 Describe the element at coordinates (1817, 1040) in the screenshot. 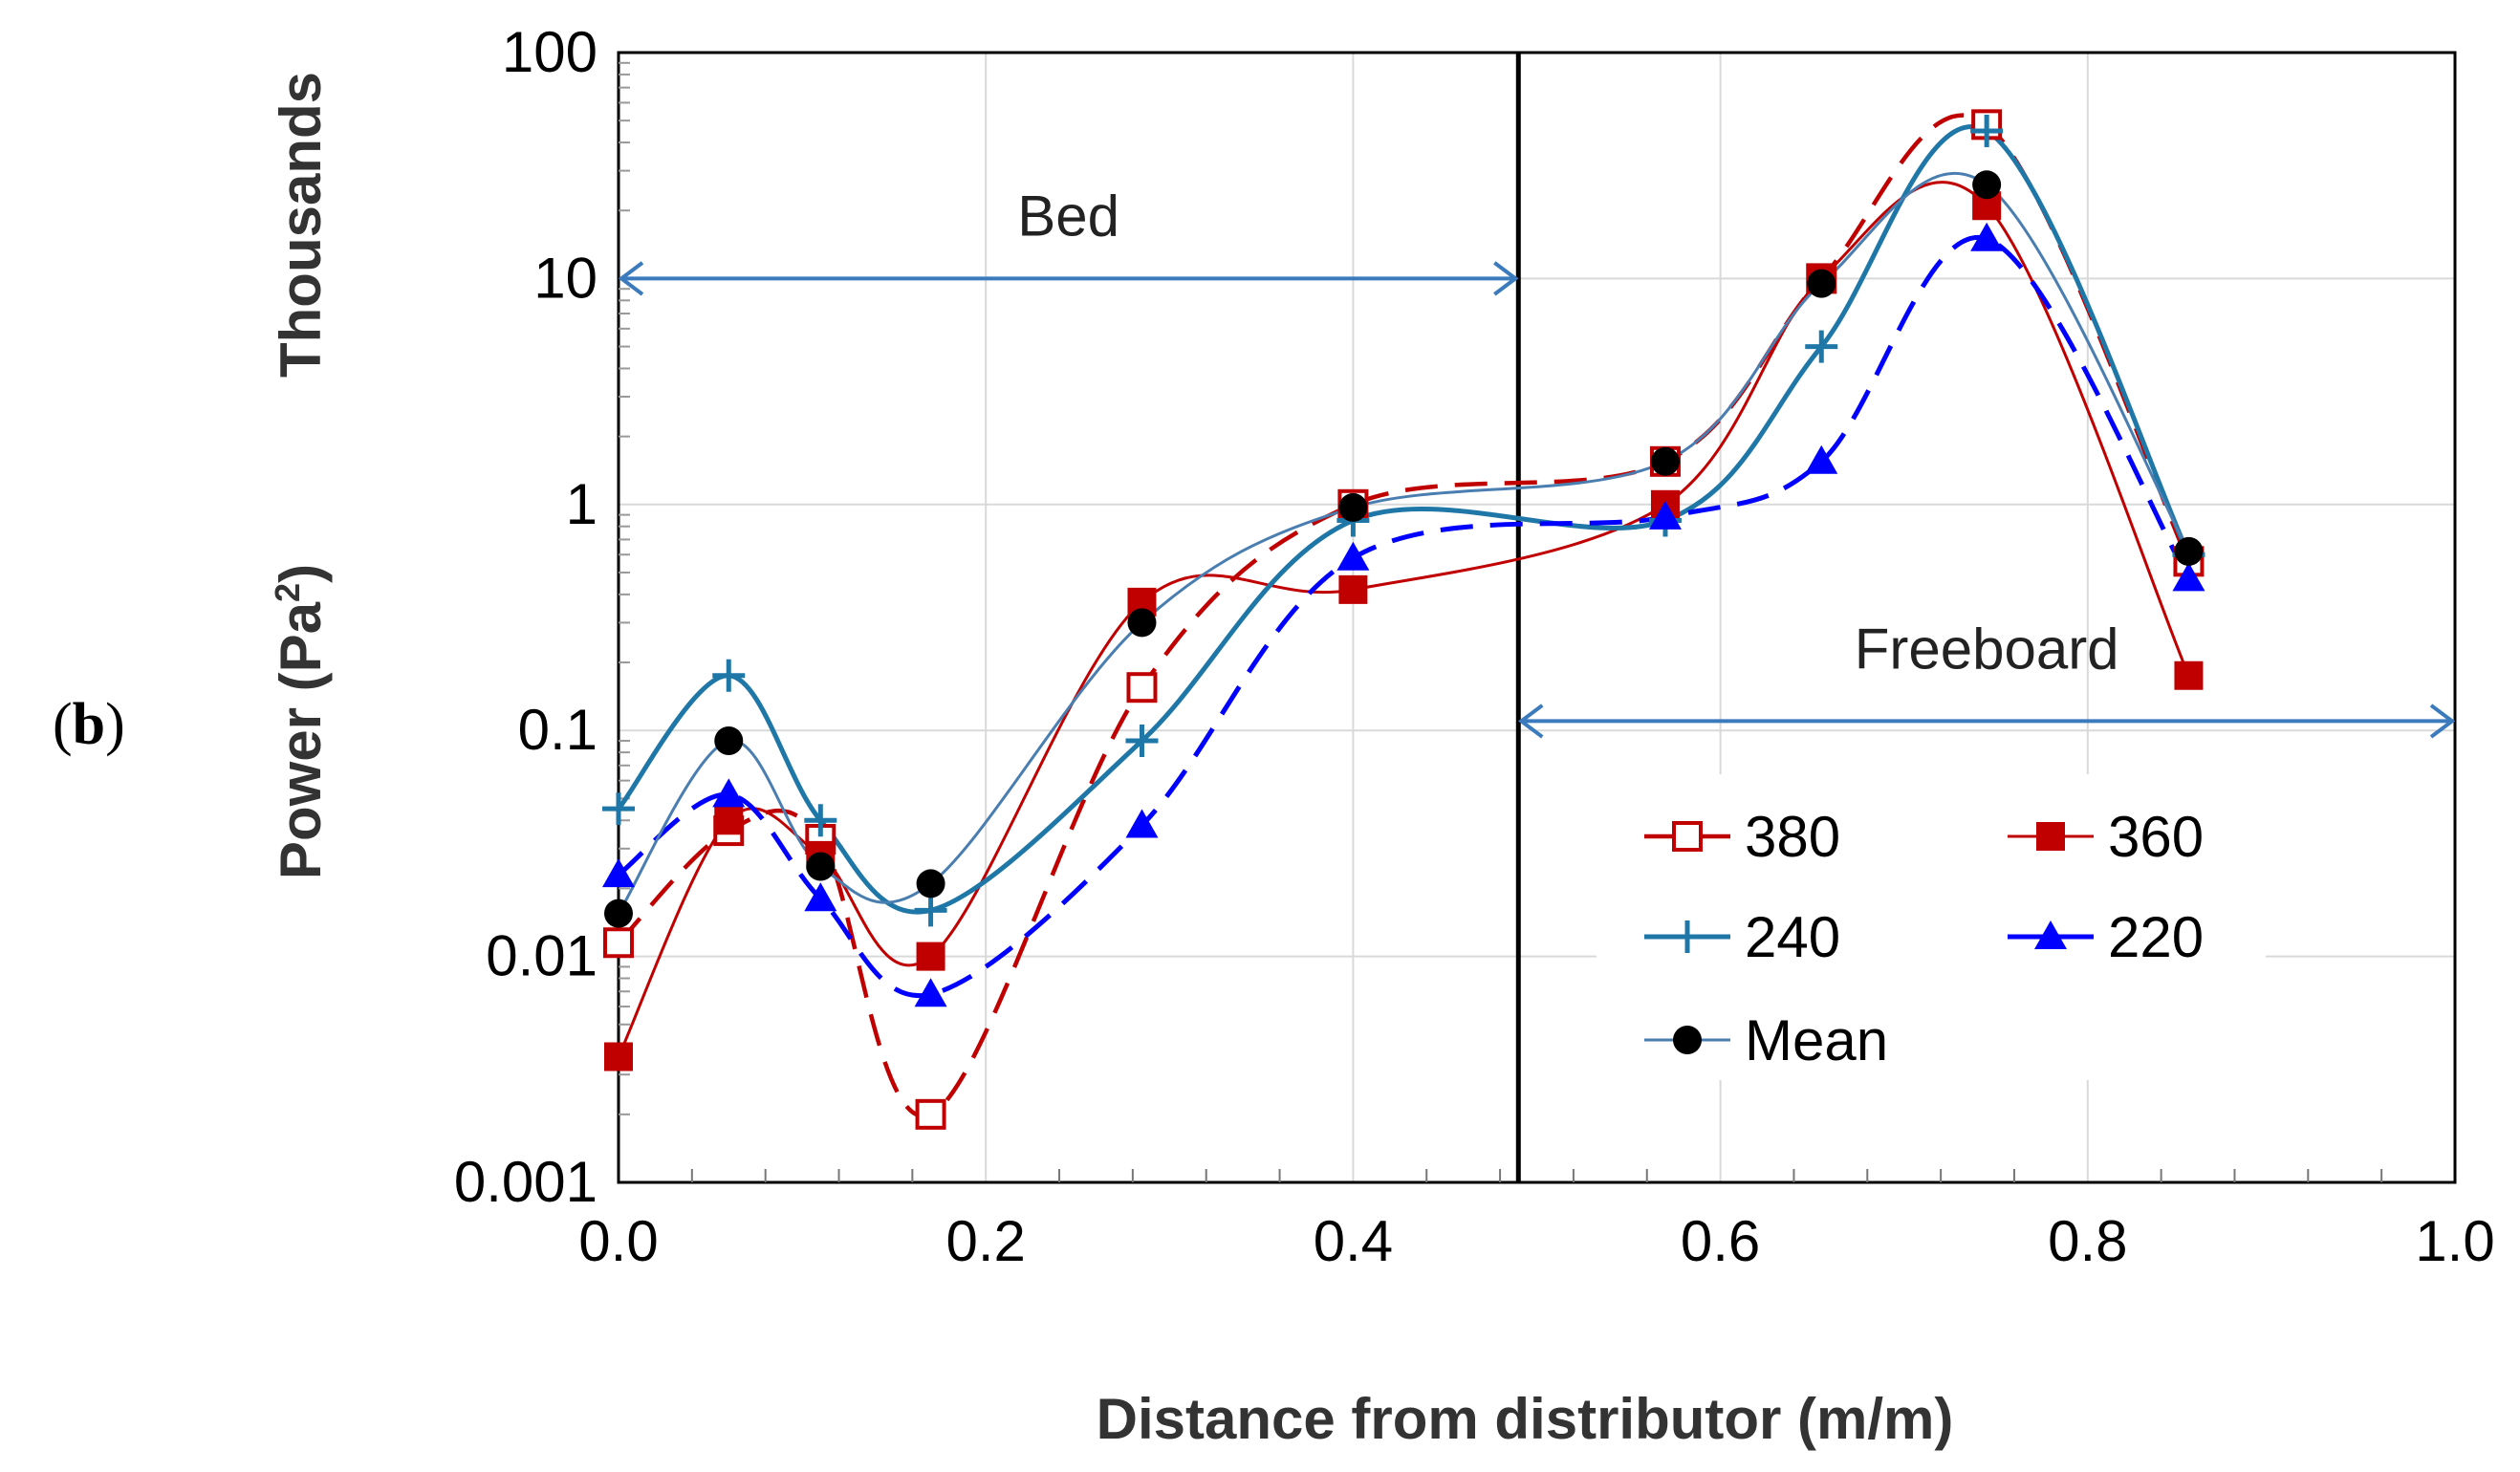

I see `legend-label: Mean` at that location.